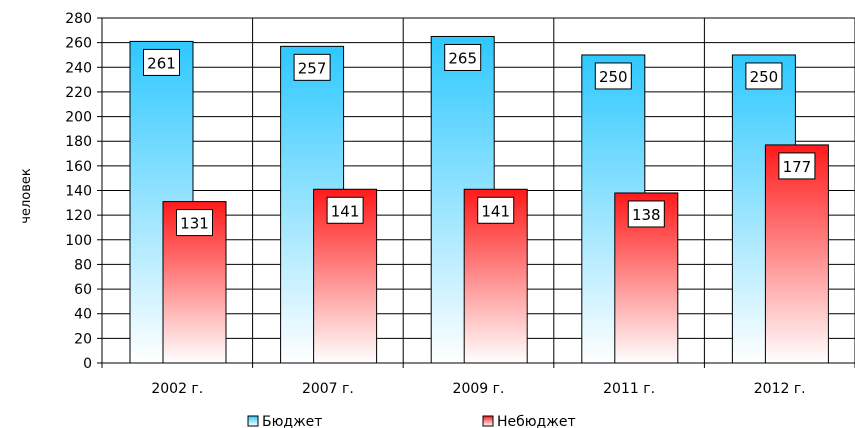  I want to click on data-label: 257, so click(312, 68).